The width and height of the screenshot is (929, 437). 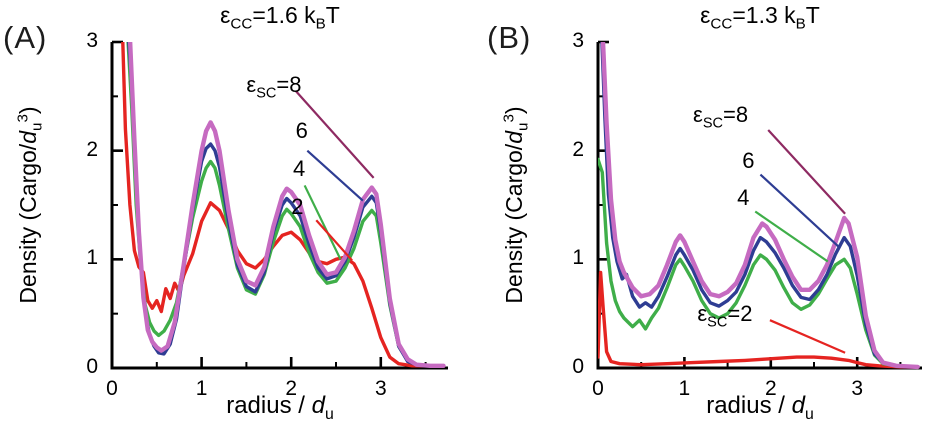 What do you see at coordinates (760, 407) in the screenshot?
I see `panel-B-xlabel: radius / du` at bounding box center [760, 407].